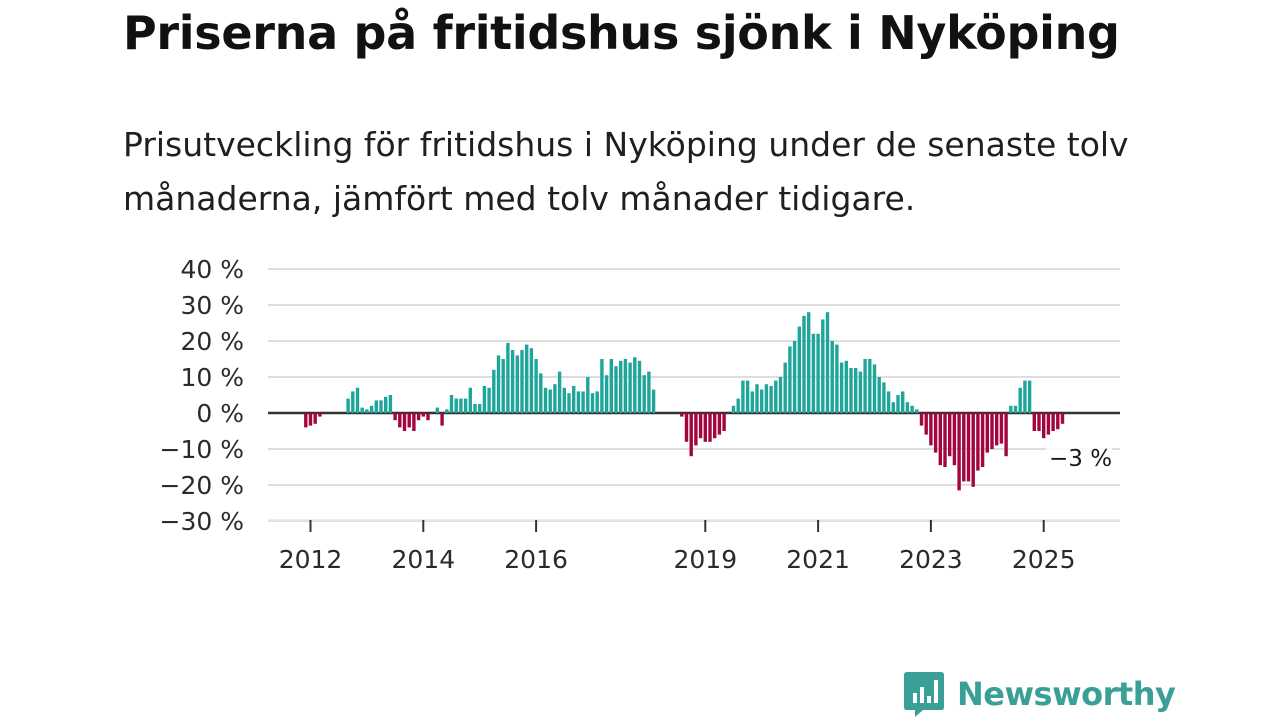  What do you see at coordinates (1080, 459) in the screenshot?
I see `annotation-label: −3 %` at bounding box center [1080, 459].